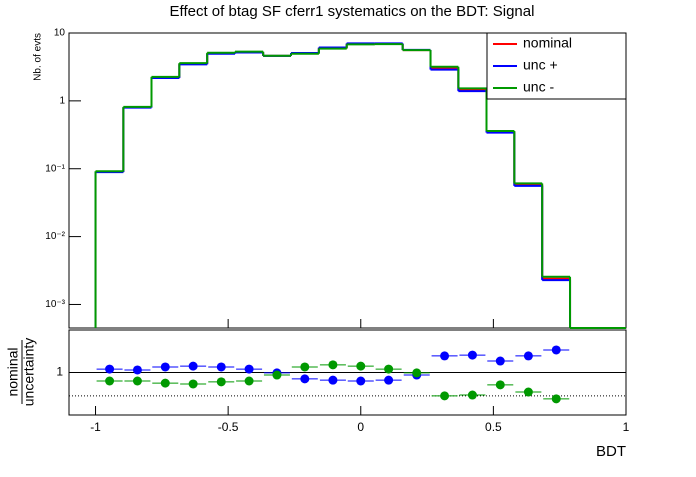 The height and width of the screenshot is (477, 696). I want to click on legend-label: unc +, so click(540, 65).